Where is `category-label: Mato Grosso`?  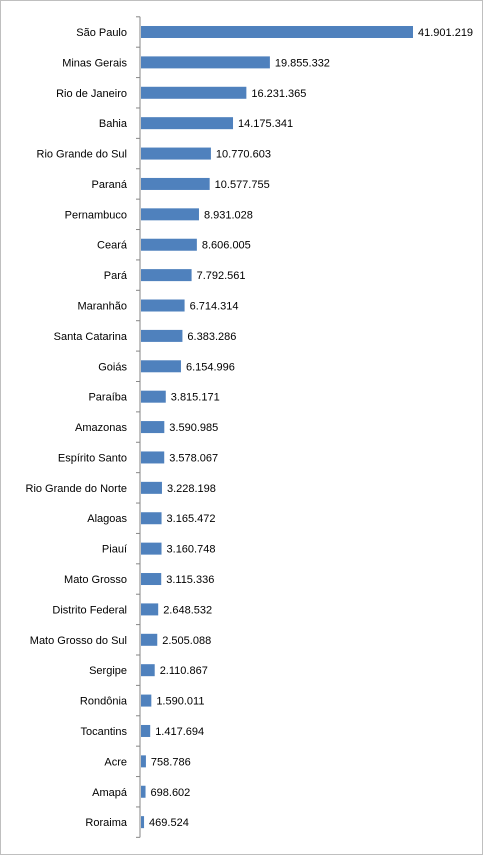 category-label: Mato Grosso is located at coordinates (95, 580).